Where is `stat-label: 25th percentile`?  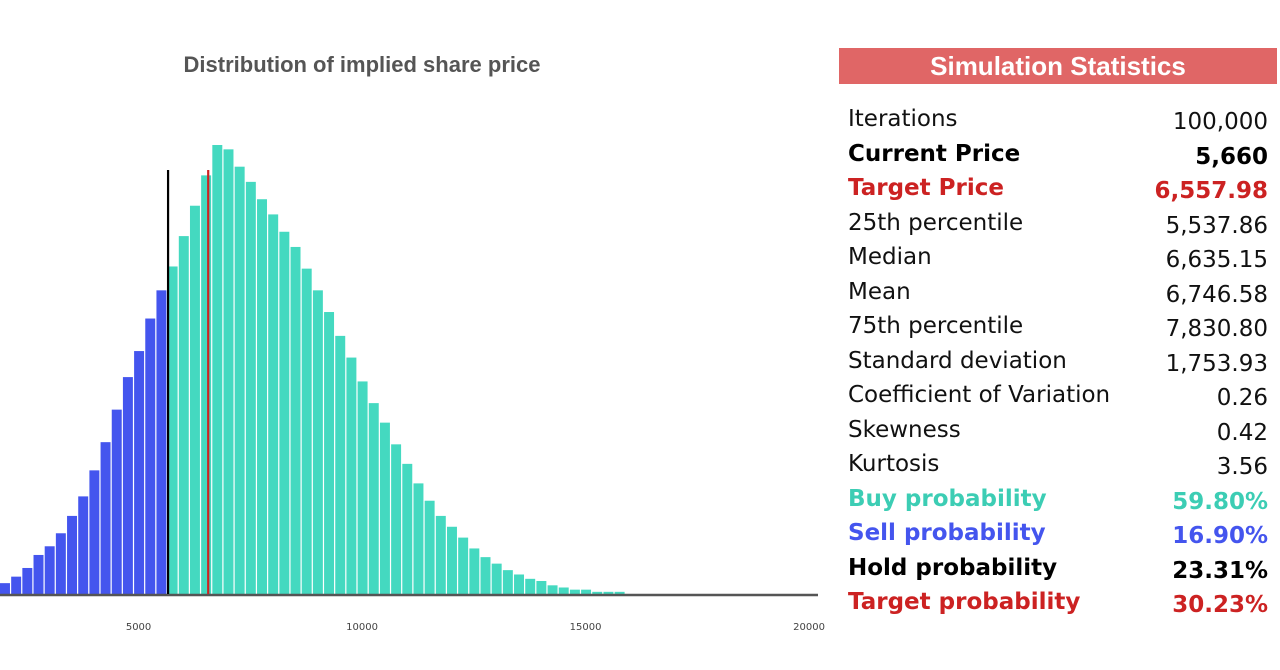 stat-label: 25th percentile is located at coordinates (936, 222).